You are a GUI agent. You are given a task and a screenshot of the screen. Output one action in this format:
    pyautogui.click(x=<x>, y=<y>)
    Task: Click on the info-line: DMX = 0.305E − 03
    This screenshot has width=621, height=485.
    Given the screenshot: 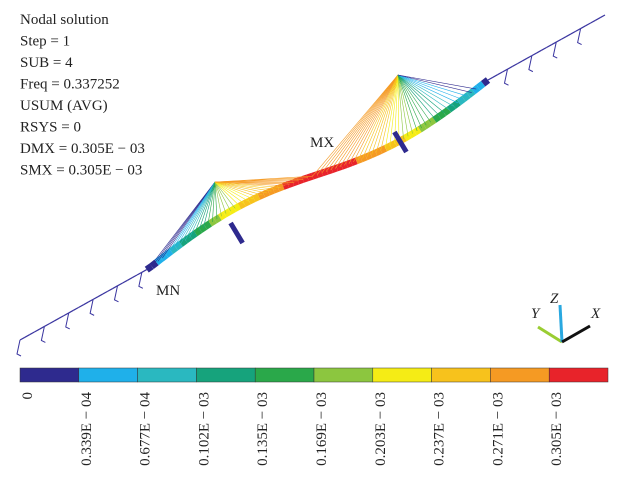 What is the action you would take?
    pyautogui.click(x=82, y=149)
    